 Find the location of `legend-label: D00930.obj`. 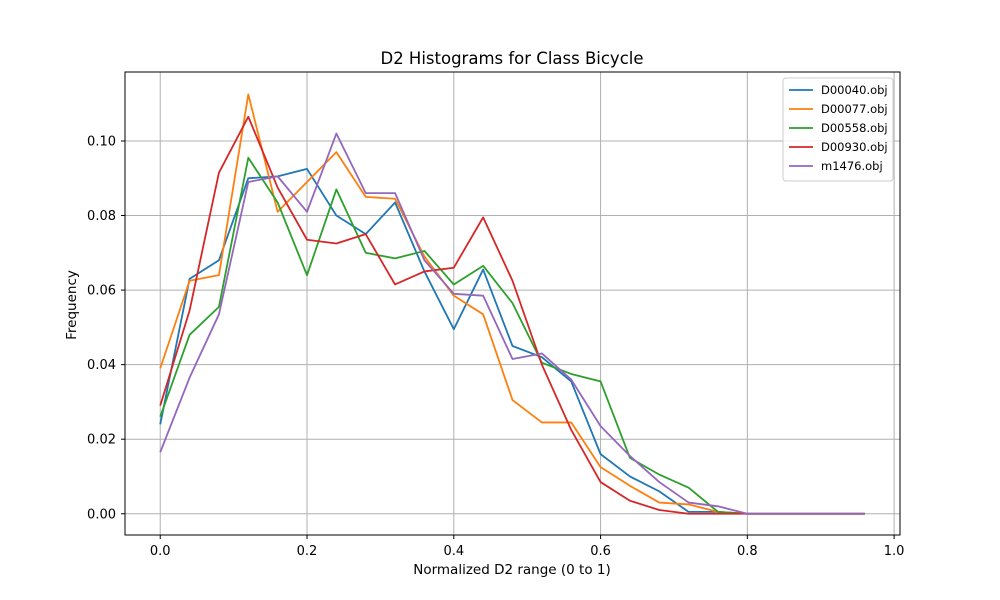

legend-label: D00930.obj is located at coordinates (854, 147).